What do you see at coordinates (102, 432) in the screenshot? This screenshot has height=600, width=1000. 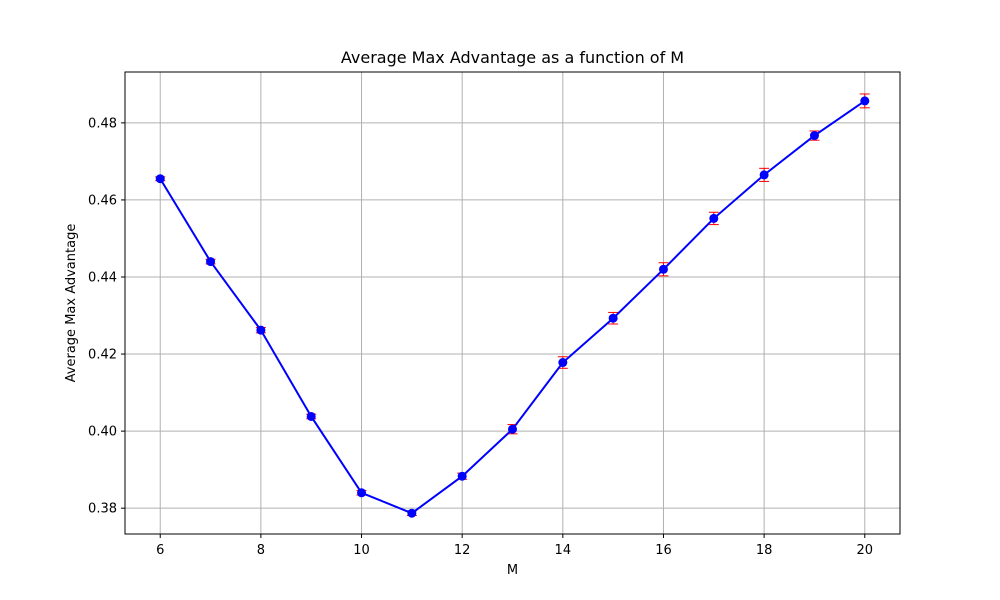 I see `y-tick-label: 0.40` at bounding box center [102, 432].